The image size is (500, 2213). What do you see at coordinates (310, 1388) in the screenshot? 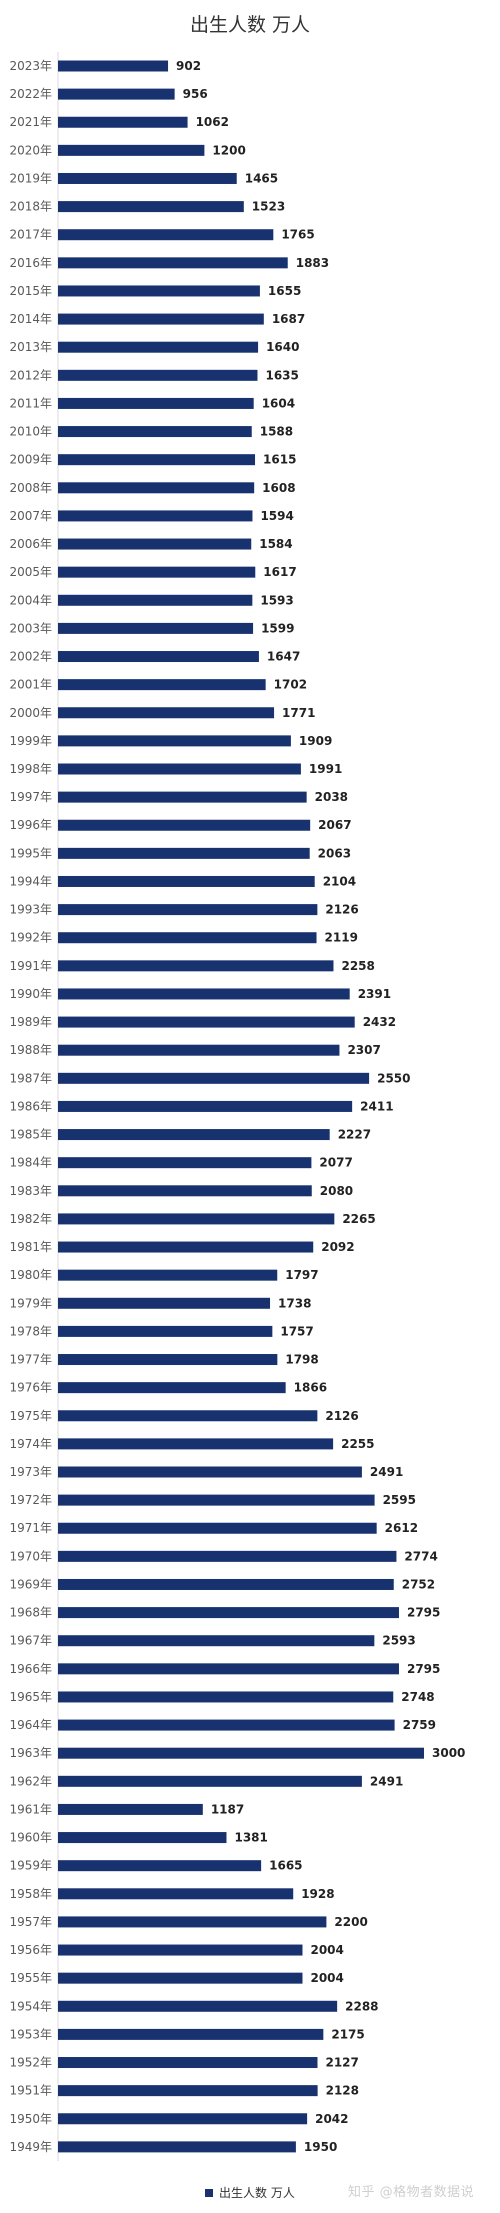
I see `bar-value-label: 1866` at bounding box center [310, 1388].